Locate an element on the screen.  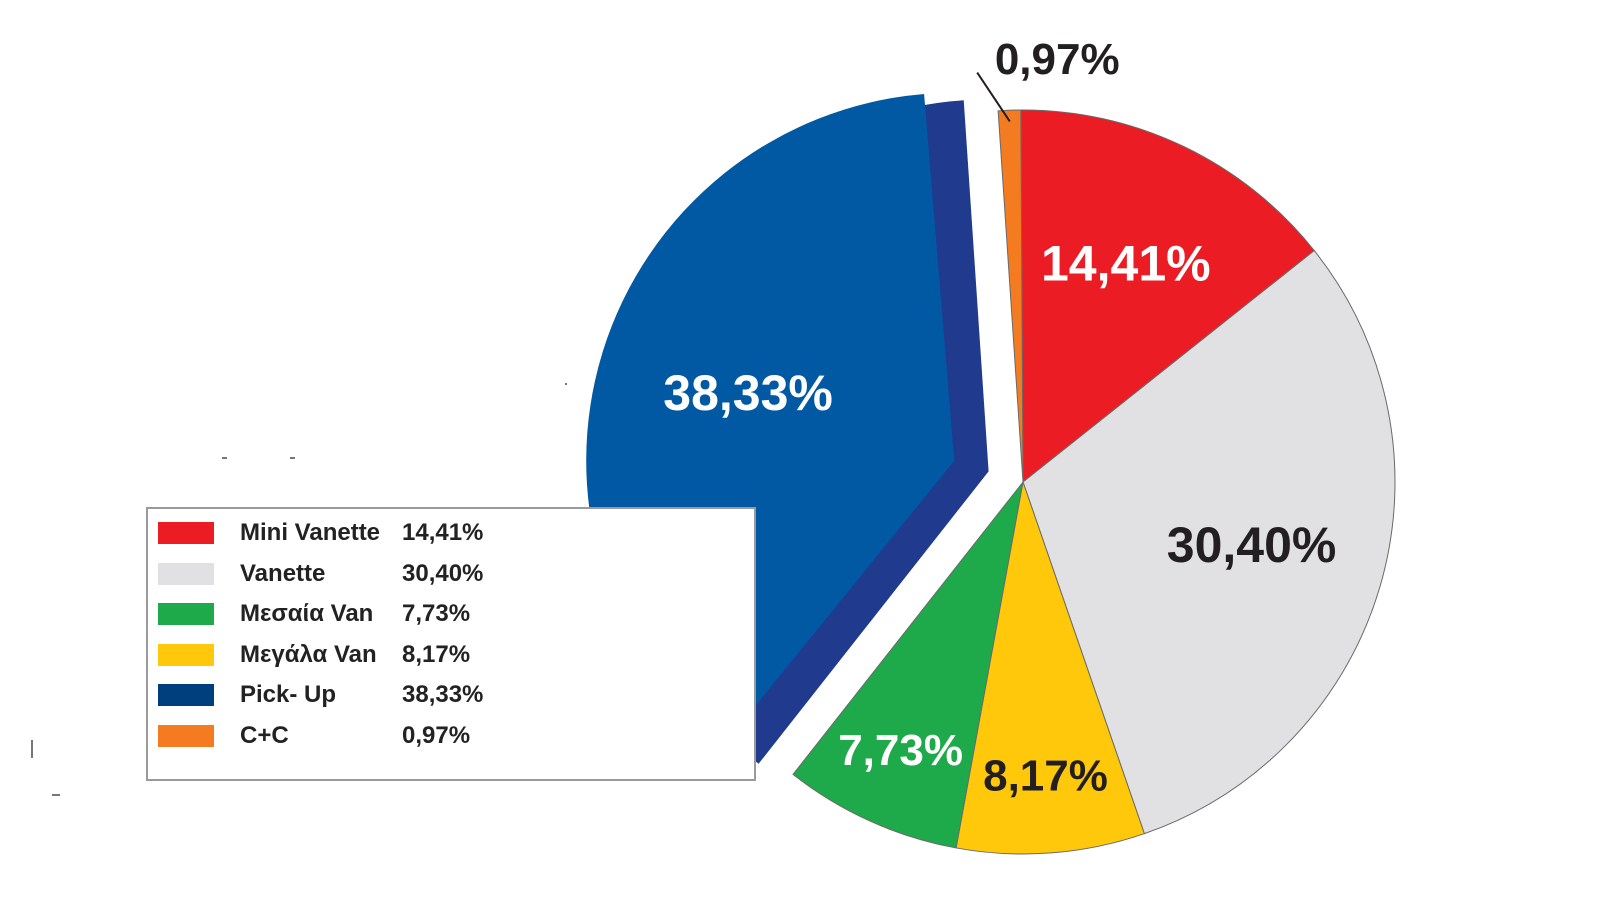
legend-label: Μεγάλα Van is located at coordinates (308, 654).